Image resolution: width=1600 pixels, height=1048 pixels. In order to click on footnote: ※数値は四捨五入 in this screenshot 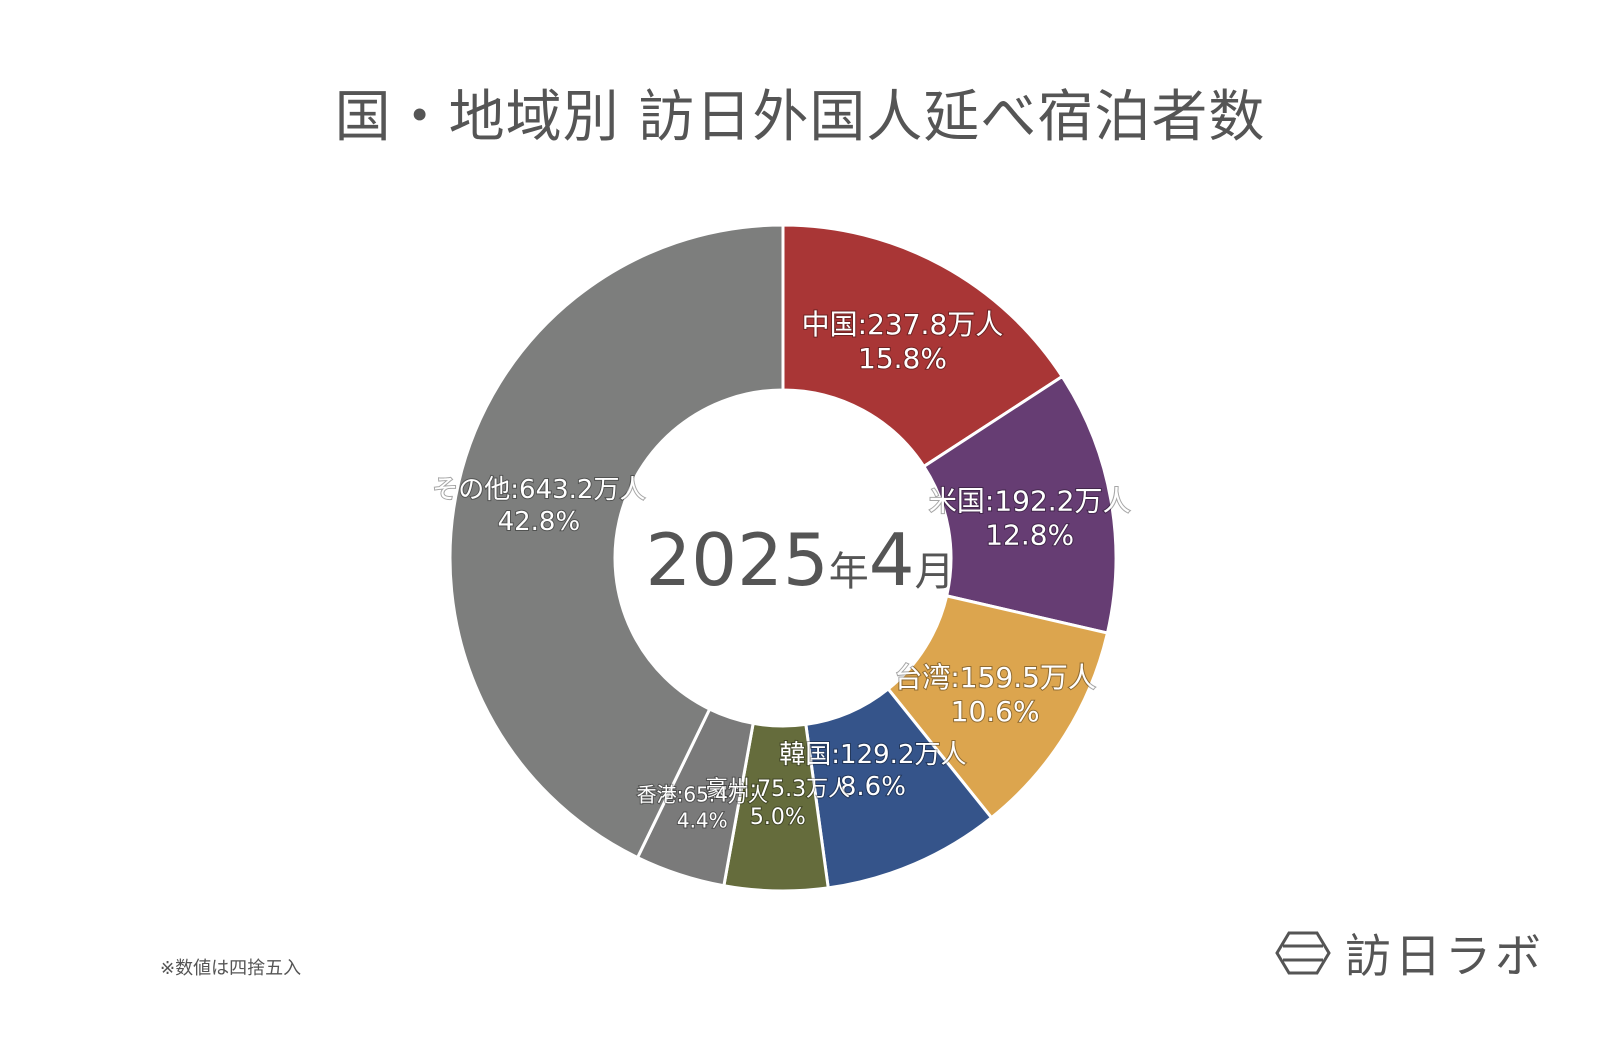, I will do `click(231, 968)`.